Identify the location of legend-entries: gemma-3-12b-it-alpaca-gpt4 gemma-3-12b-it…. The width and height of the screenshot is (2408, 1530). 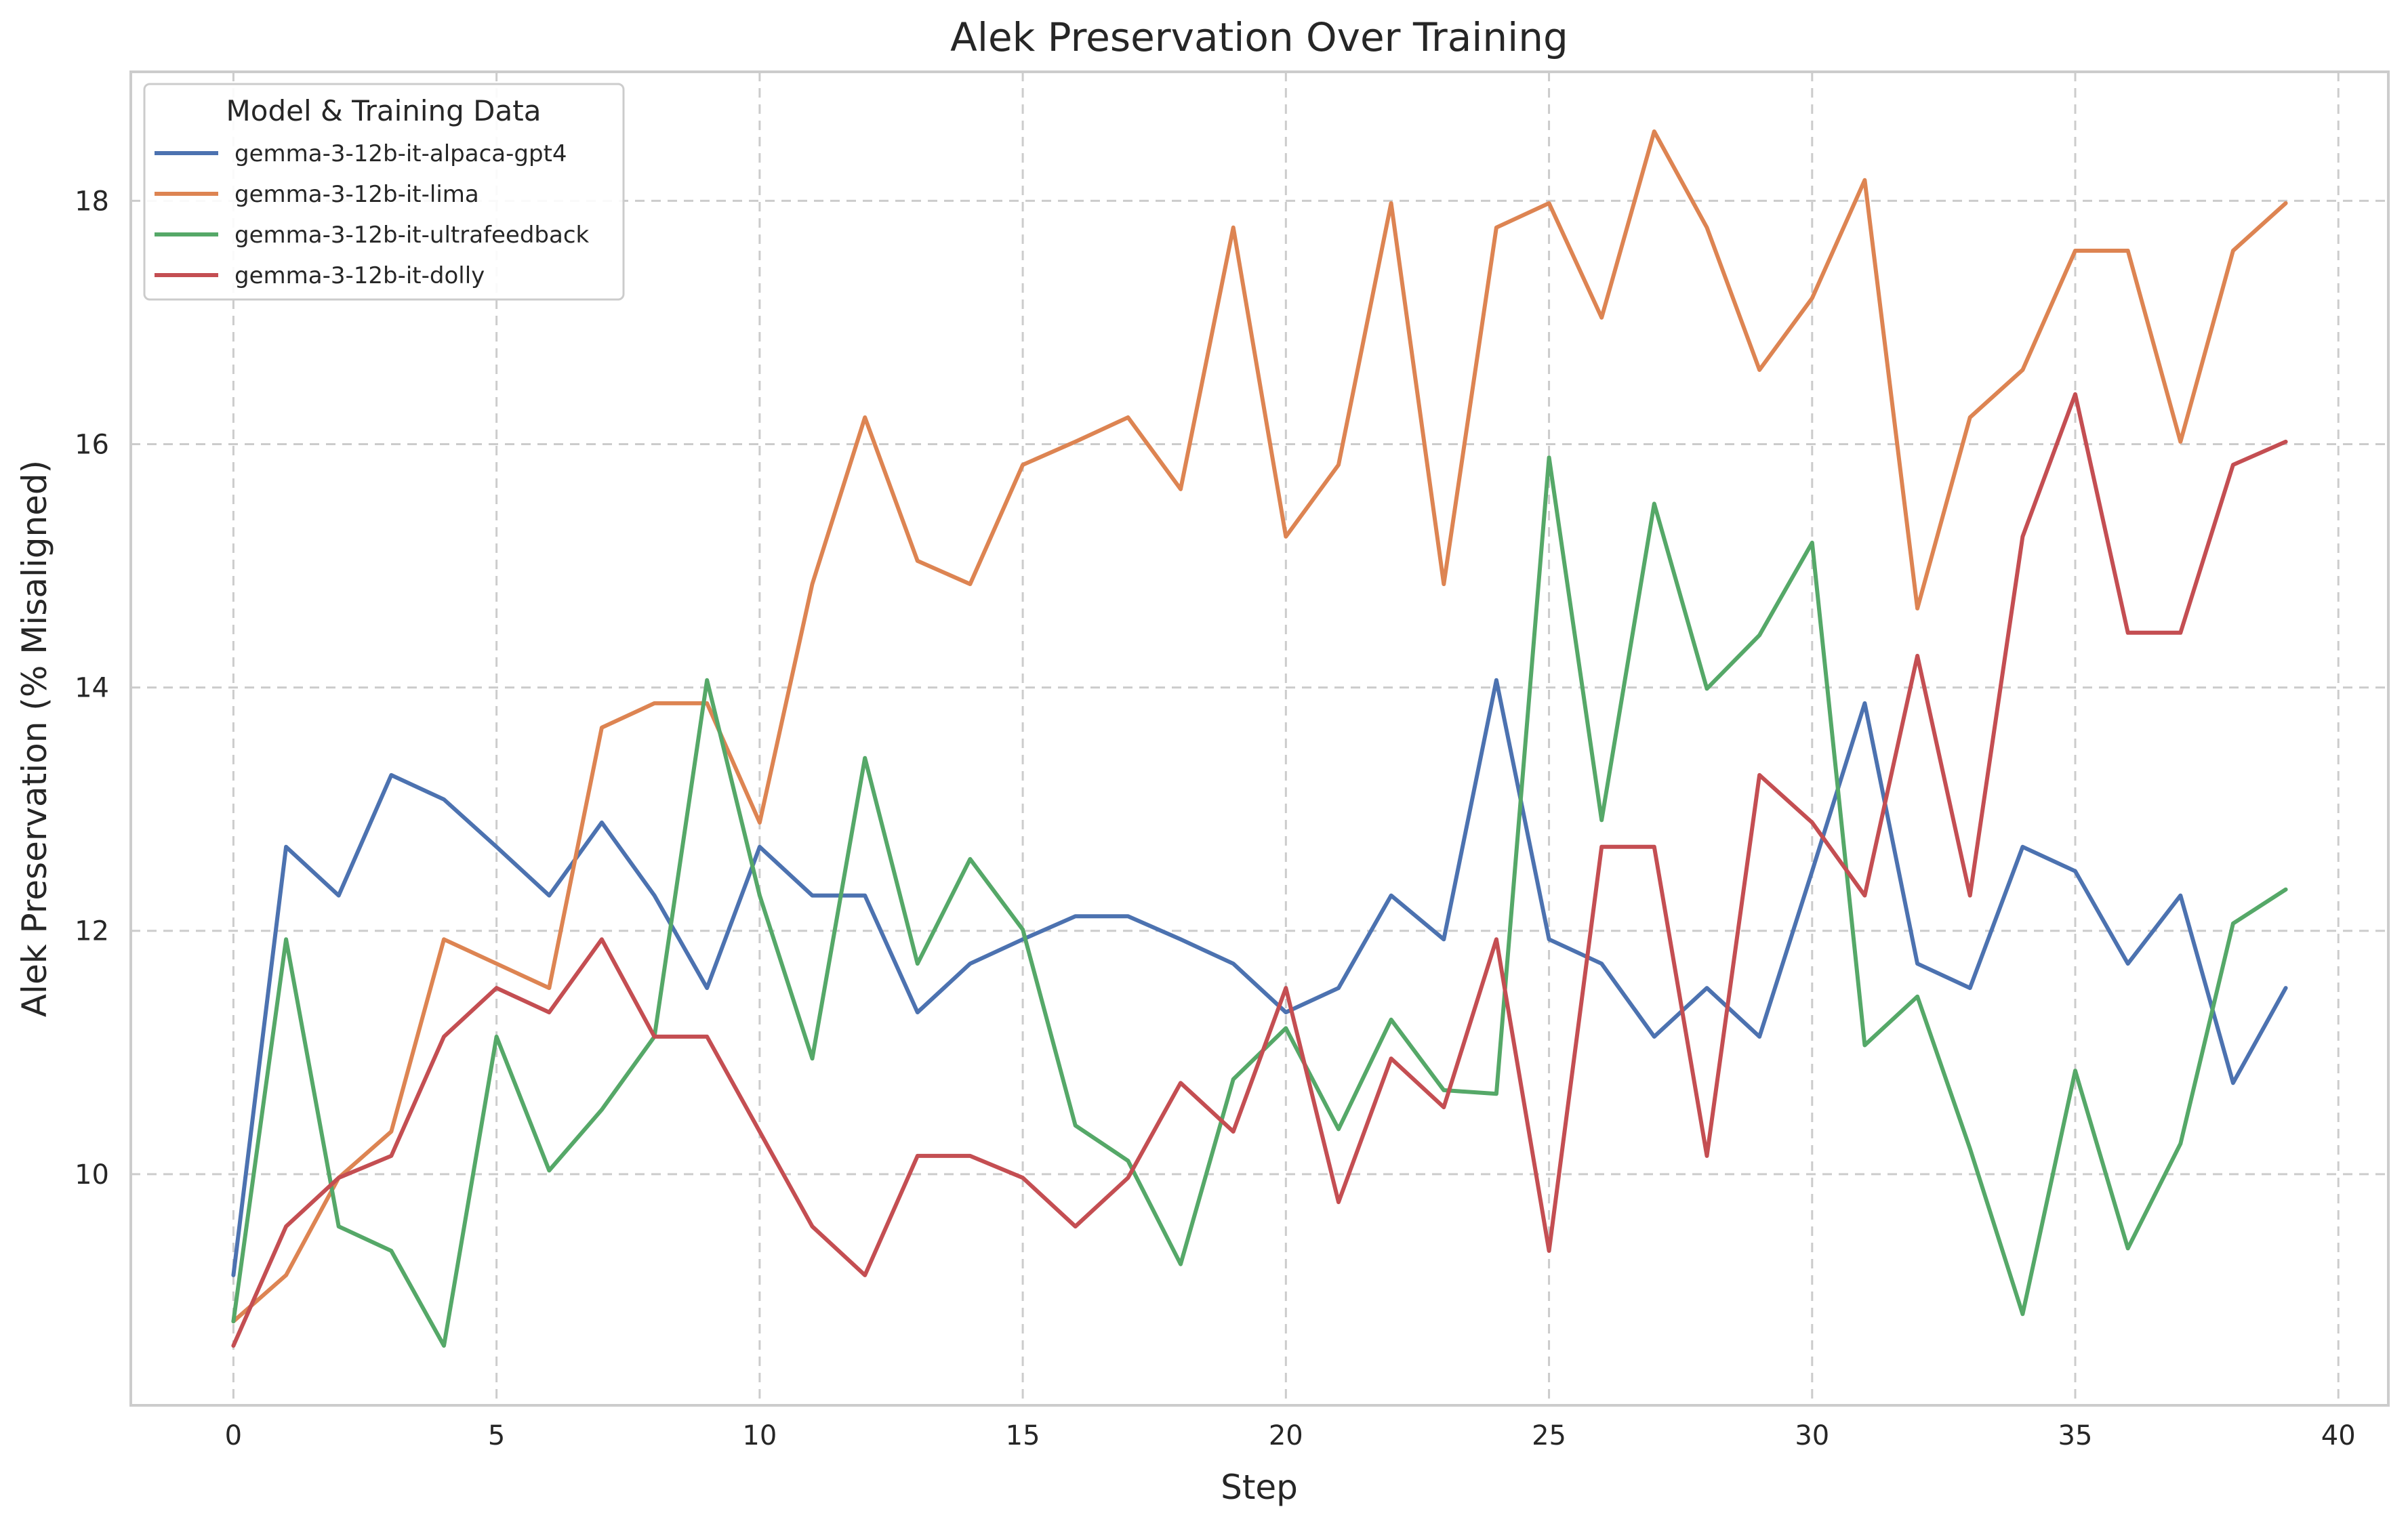
(373, 214).